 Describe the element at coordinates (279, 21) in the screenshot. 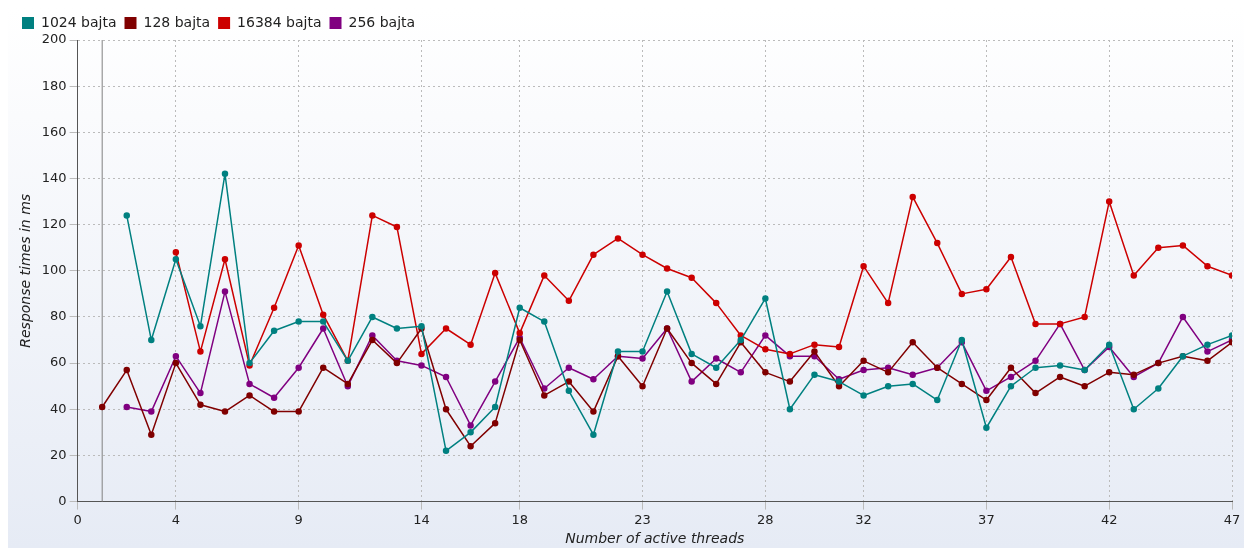

I see `legend-label: 16384 bajta` at that location.